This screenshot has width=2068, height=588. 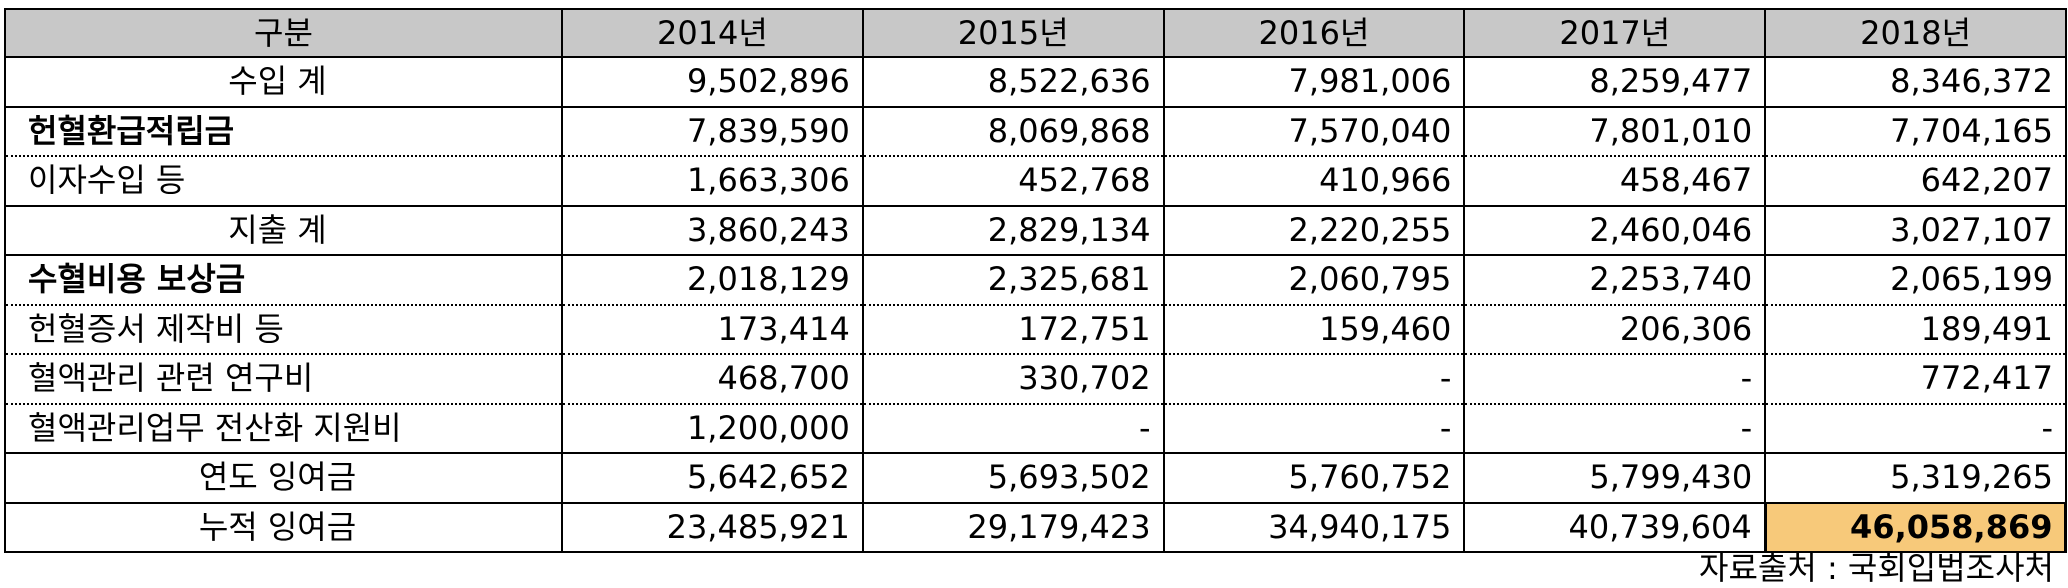 I want to click on cell-2018: 2,065,199, so click(x=1915, y=280).